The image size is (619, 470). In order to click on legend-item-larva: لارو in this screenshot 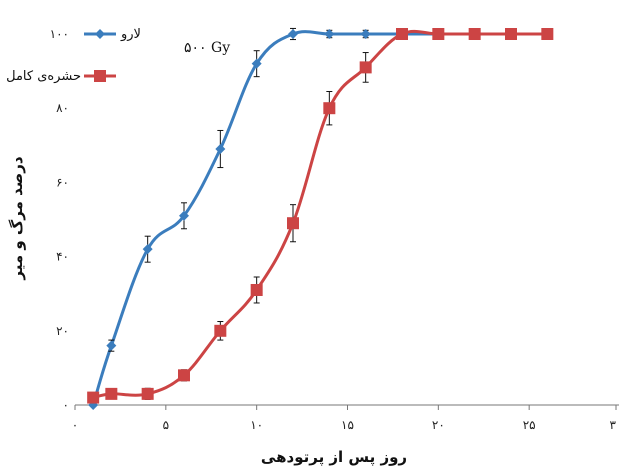, I will do `click(112, 34)`.